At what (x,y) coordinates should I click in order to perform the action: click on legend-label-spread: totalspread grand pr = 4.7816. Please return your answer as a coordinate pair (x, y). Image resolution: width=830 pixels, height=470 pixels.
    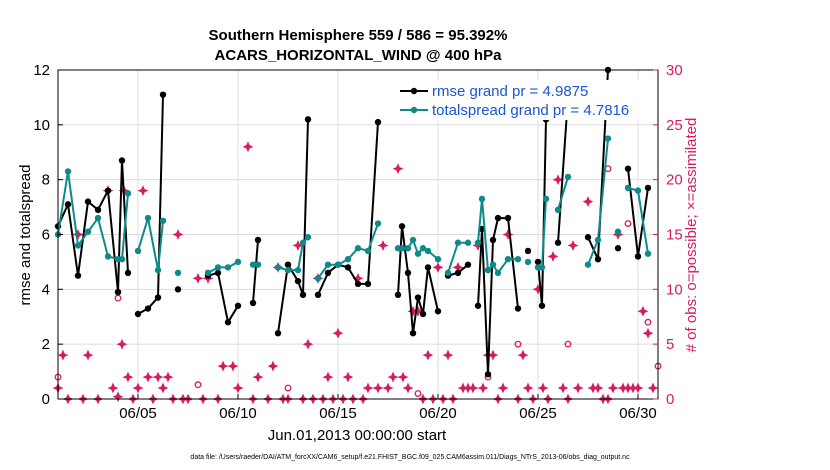
    Looking at the image, I should click on (530, 110).